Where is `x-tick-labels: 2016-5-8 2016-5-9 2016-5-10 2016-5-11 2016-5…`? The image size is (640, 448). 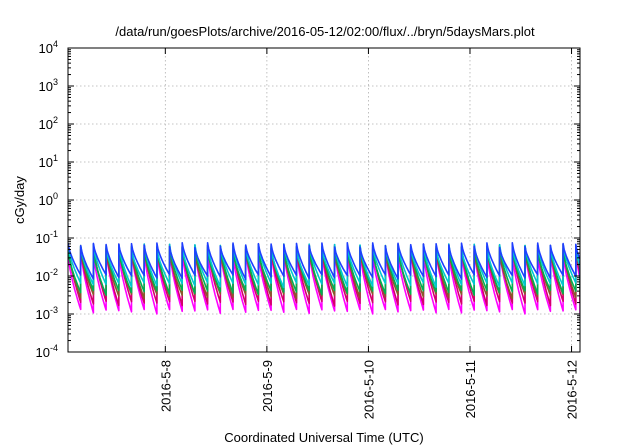
x-tick-labels: 2016-5-8 2016-5-9 2016-5-10 2016-5-11 2016-5… is located at coordinates (368, 389).